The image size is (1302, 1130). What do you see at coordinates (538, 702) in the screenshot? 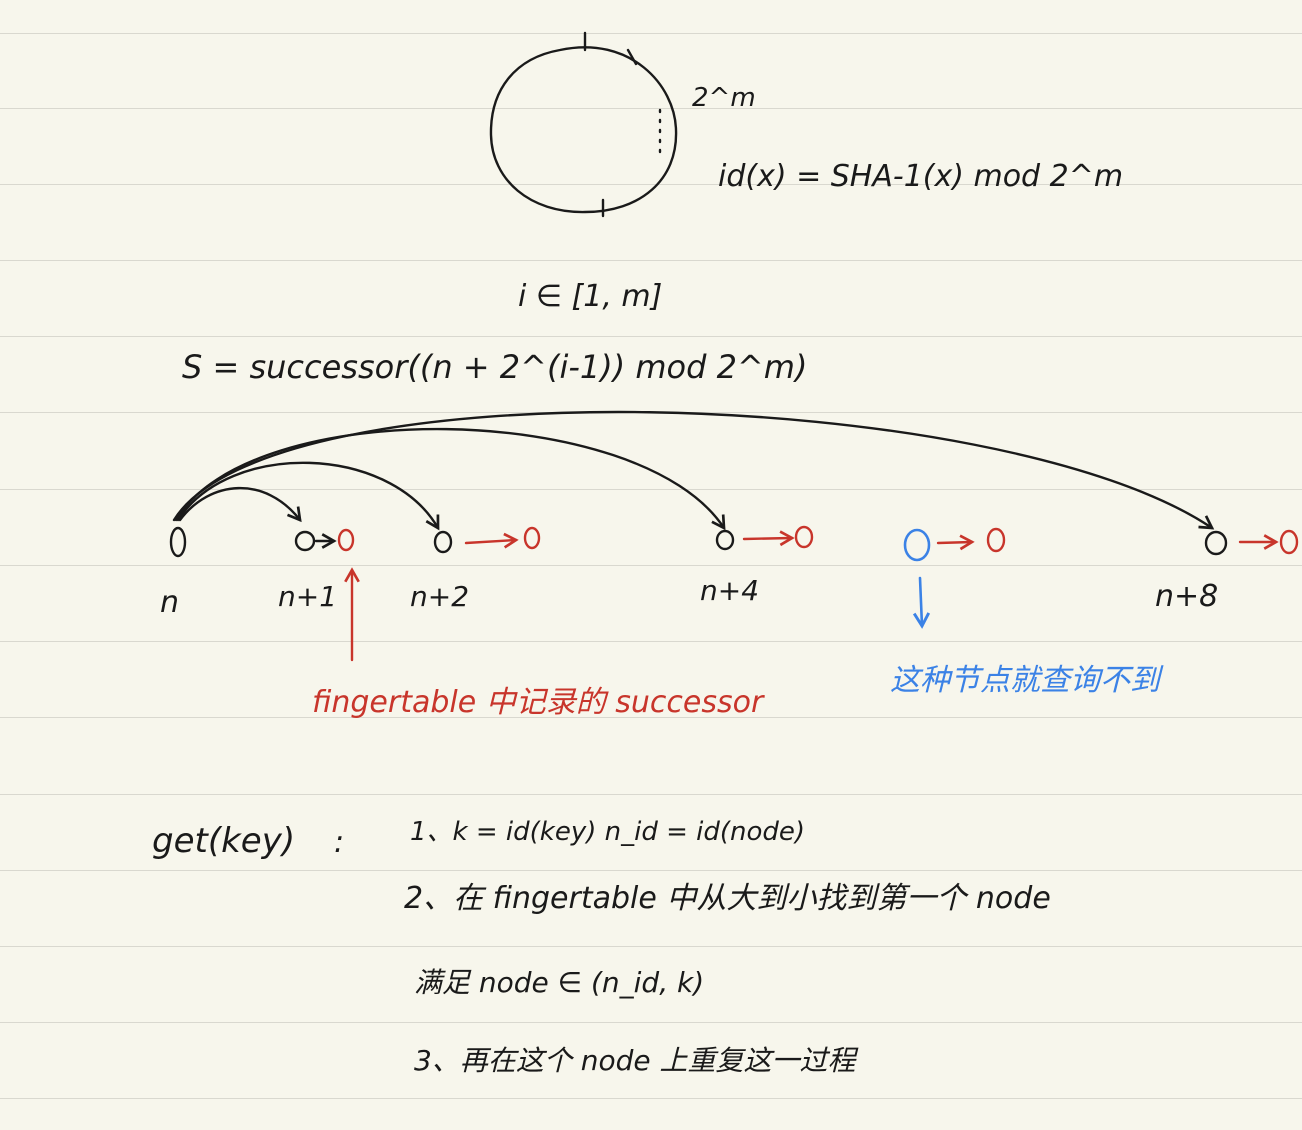
I see `finger-successor-label: fingertable 中记录的 successor` at bounding box center [538, 702].